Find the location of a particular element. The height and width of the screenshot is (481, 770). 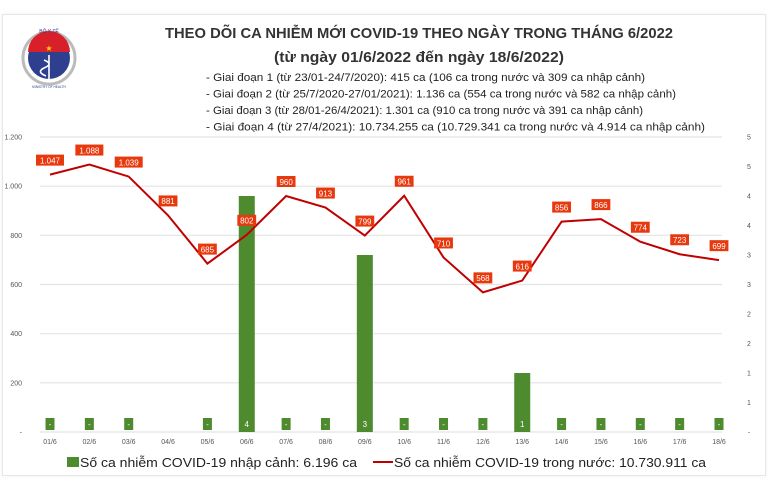

x-axis-tick: 15/6 is located at coordinates (601, 442).